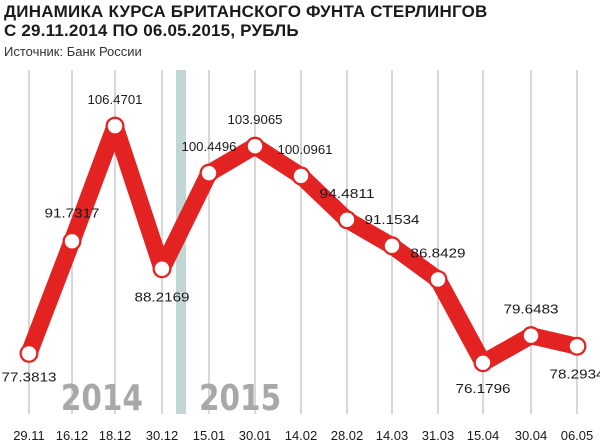  Describe the element at coordinates (255, 435) in the screenshot. I see `x-tick-30.01: 30.01` at that location.